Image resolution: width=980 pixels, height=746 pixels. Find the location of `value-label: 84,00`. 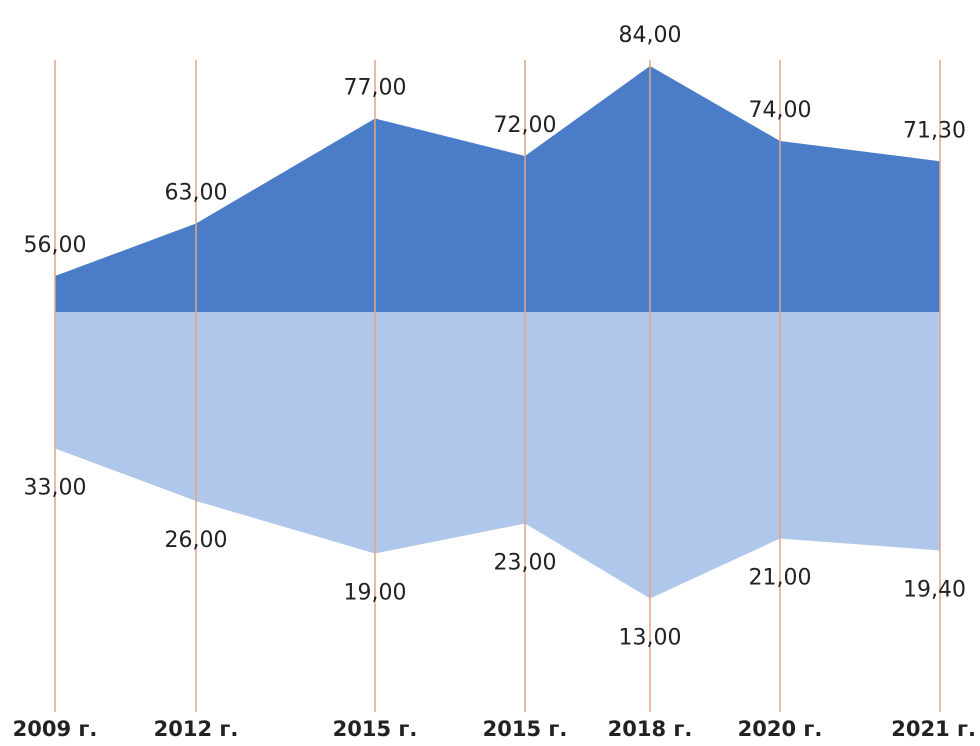

value-label: 84,00 is located at coordinates (650, 35).